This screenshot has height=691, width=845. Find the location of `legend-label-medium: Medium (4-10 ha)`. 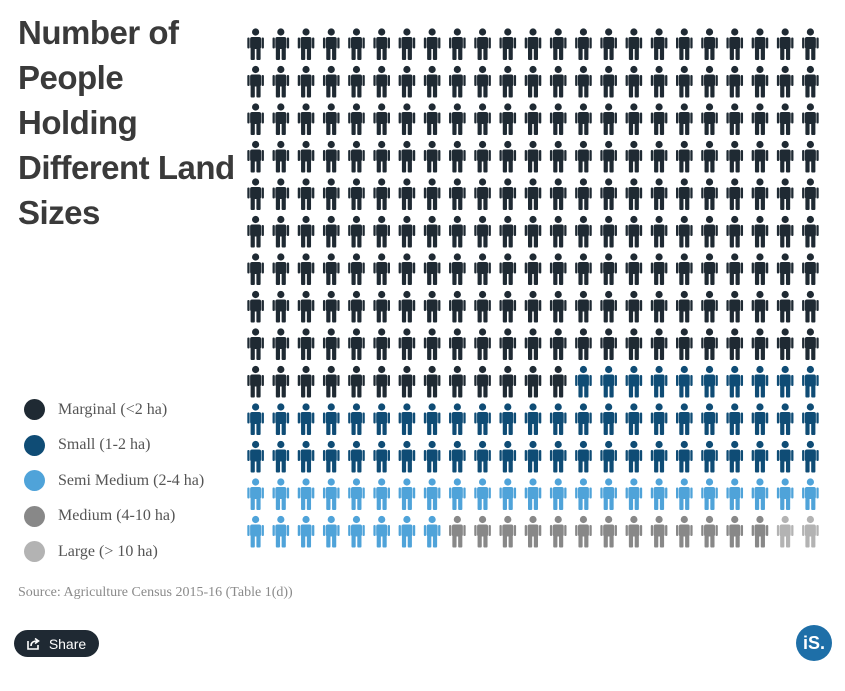

legend-label-medium: Medium (4-10 ha) is located at coordinates (117, 516).